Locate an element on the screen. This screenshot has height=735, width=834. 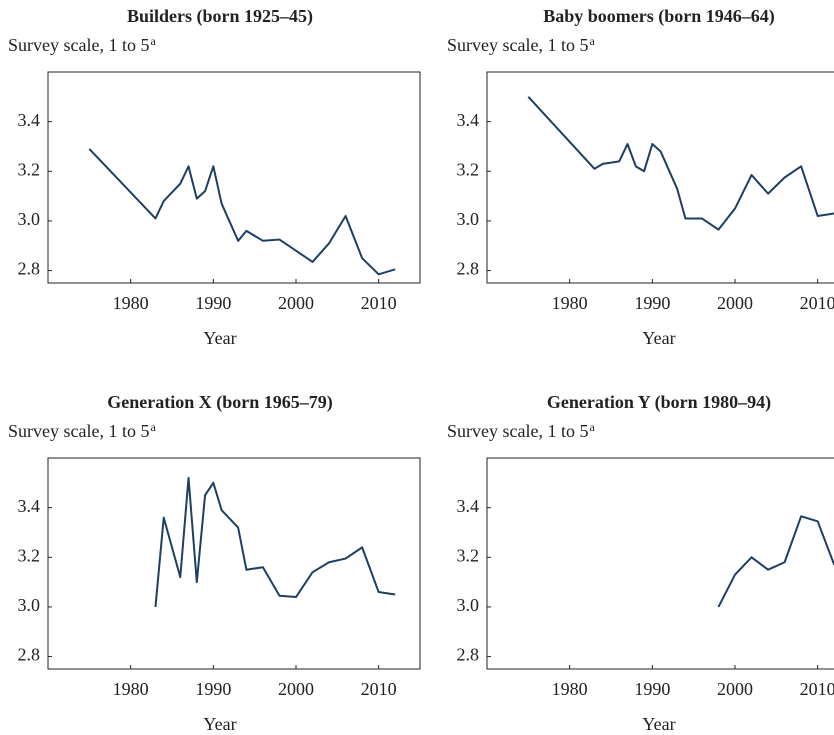
panel-title: Generation X (born 1965–79) is located at coordinates (219, 402).